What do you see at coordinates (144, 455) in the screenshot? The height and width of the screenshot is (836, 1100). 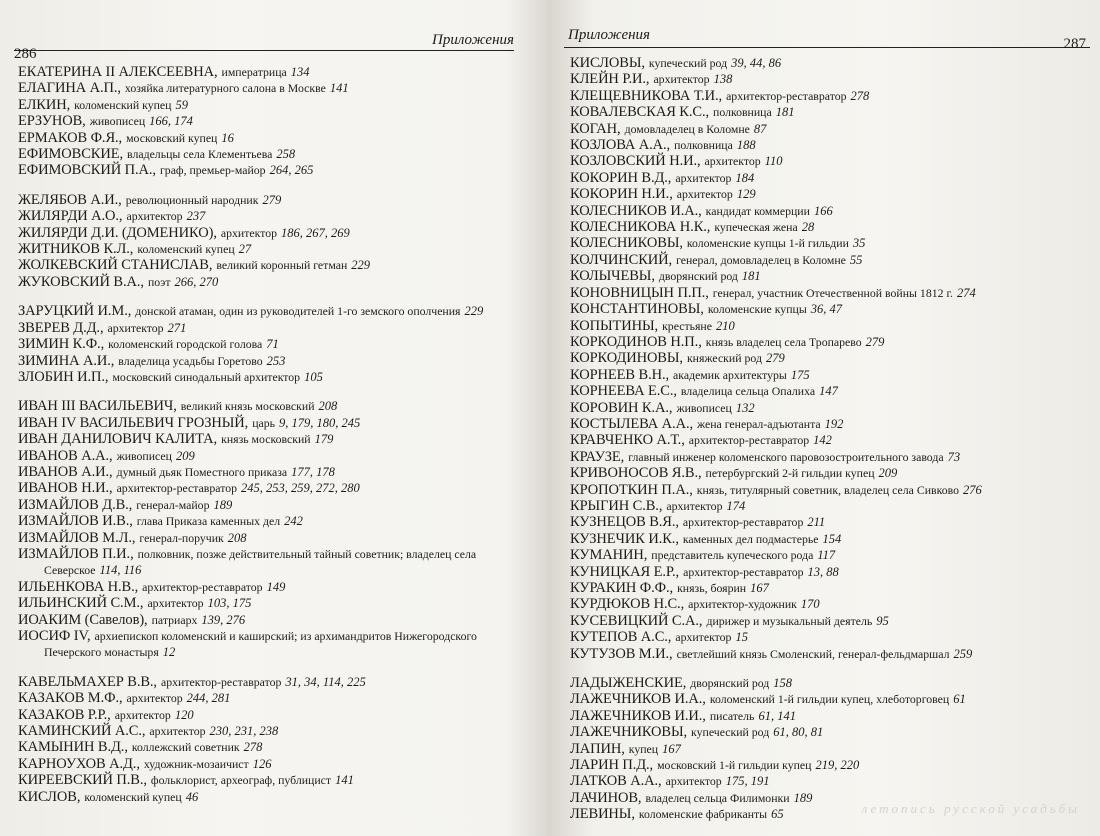 I see `entry-description: живописец` at bounding box center [144, 455].